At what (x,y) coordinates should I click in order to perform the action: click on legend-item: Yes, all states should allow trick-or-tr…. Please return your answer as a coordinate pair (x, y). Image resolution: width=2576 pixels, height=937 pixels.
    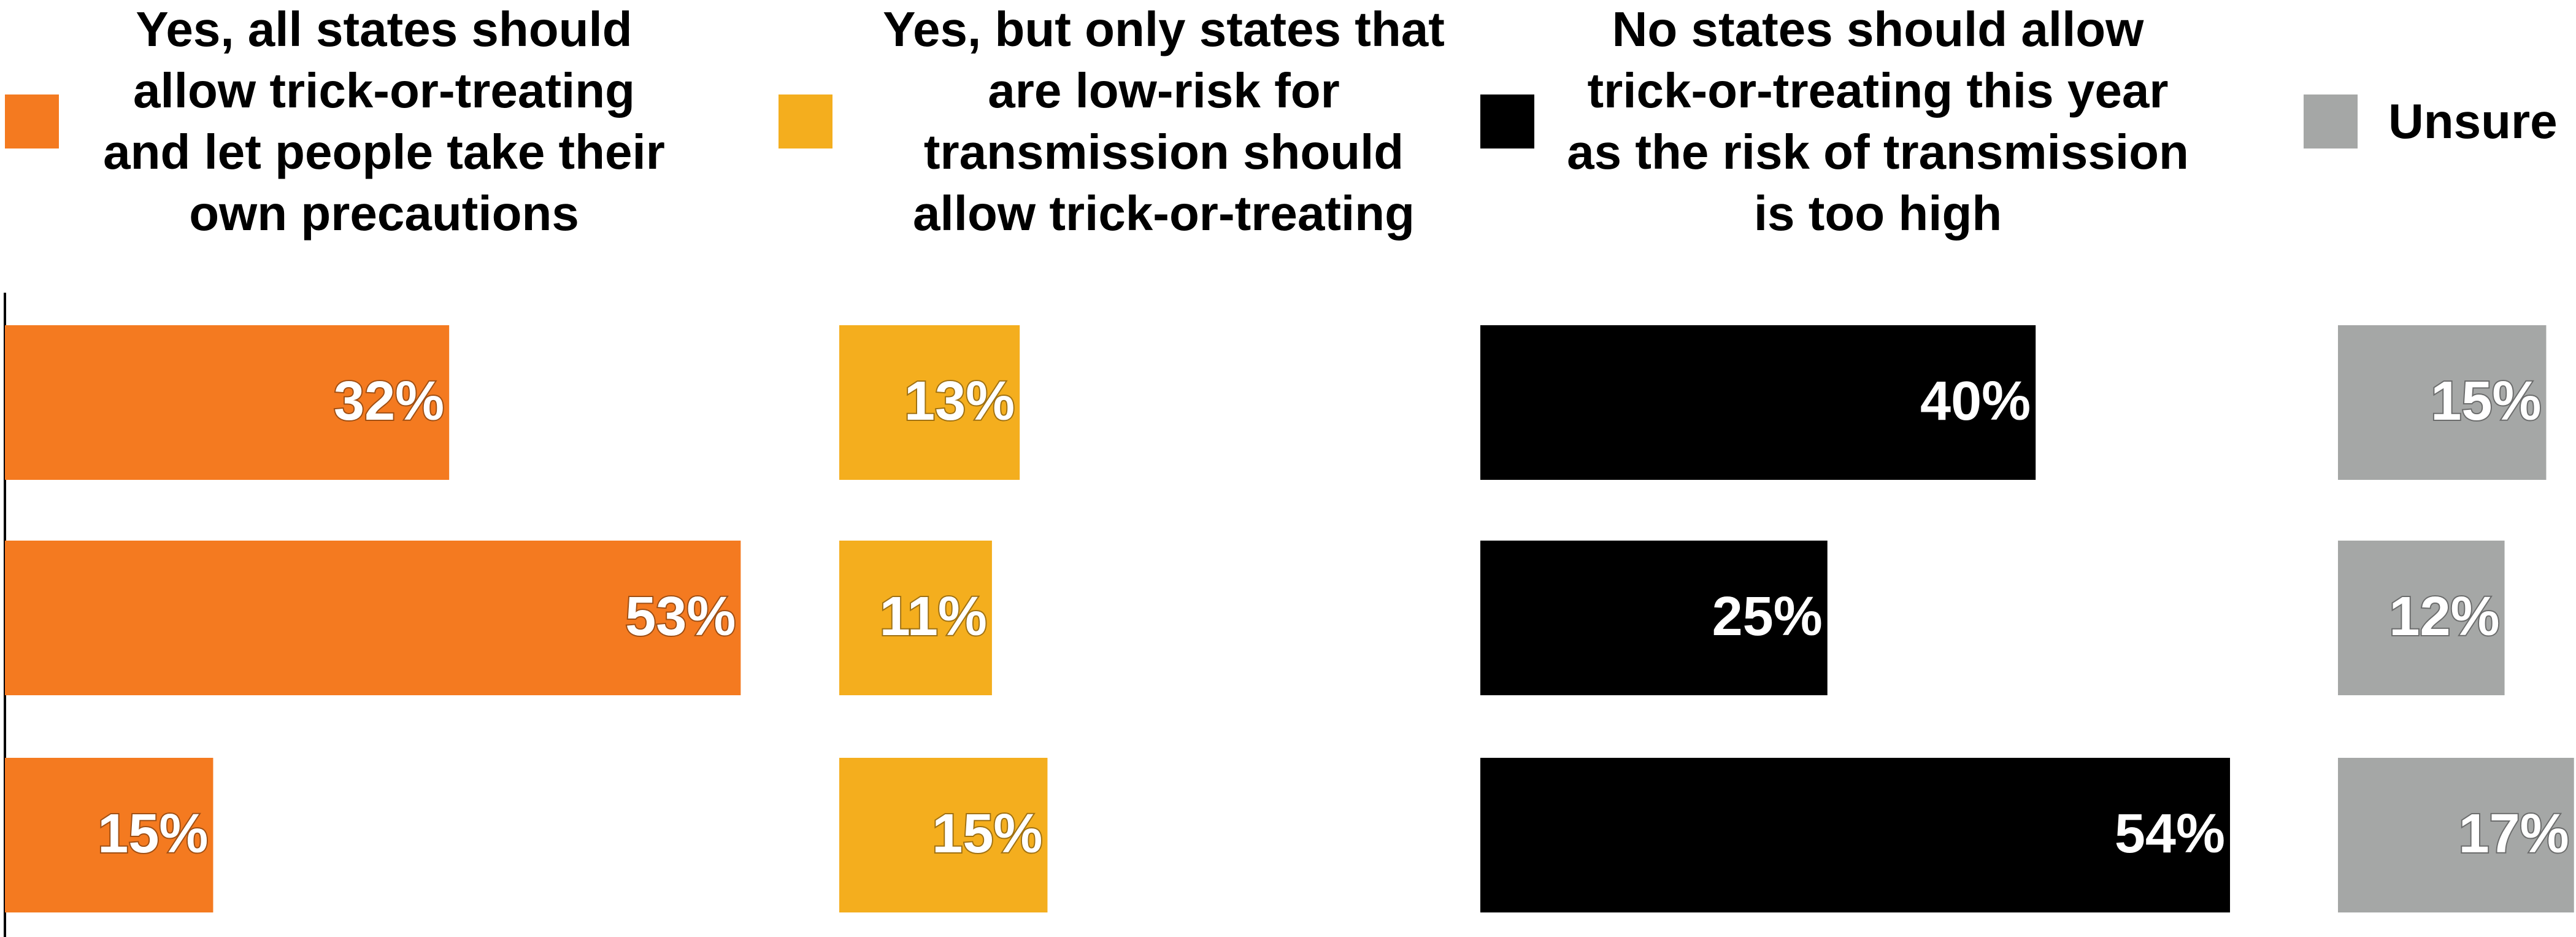
    Looking at the image, I should click on (345, 121).